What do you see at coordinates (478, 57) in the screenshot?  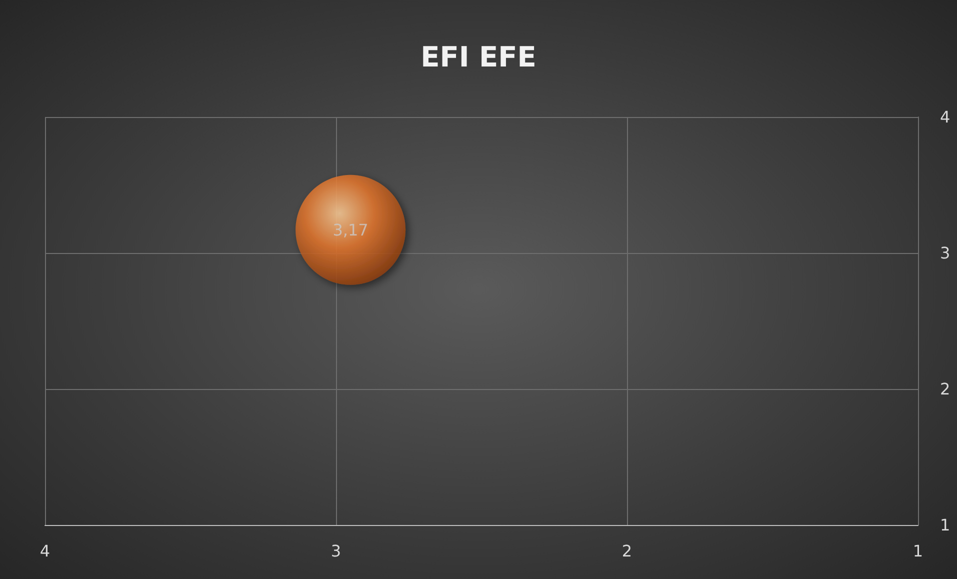 I see `chart-title: EFI EFE` at bounding box center [478, 57].